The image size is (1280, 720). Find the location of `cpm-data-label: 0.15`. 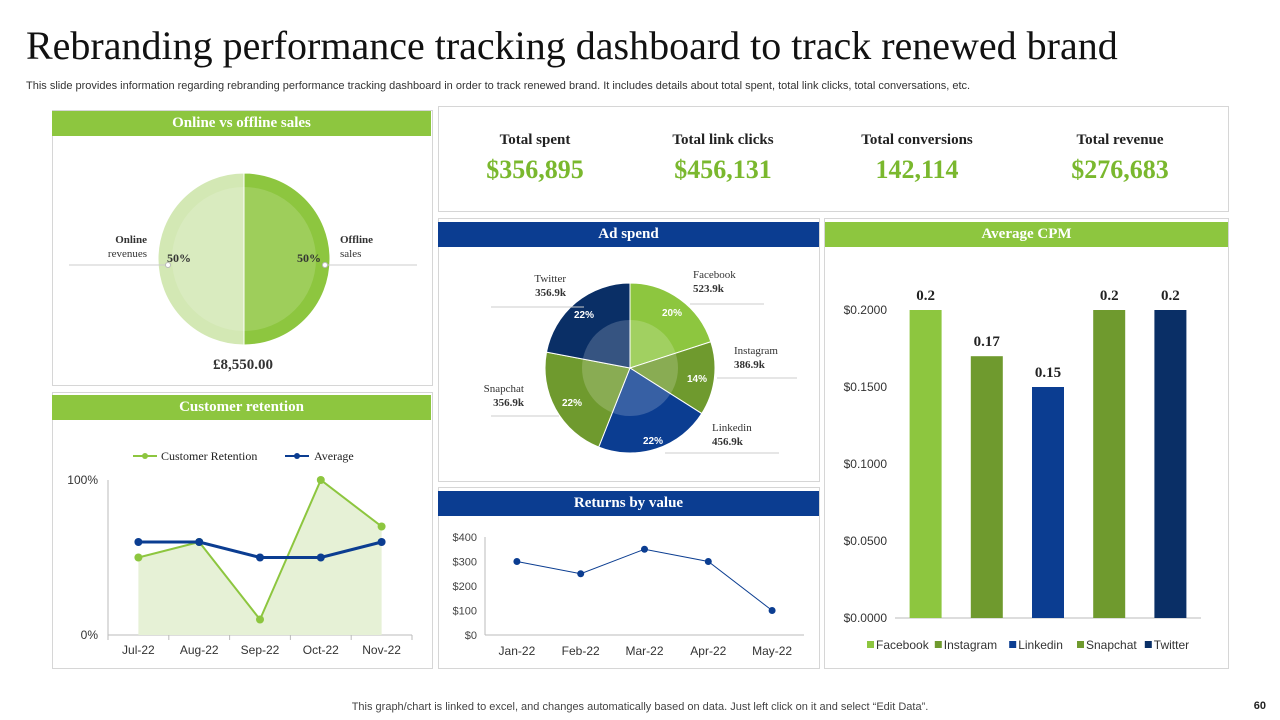

cpm-data-label: 0.15 is located at coordinates (1048, 373).